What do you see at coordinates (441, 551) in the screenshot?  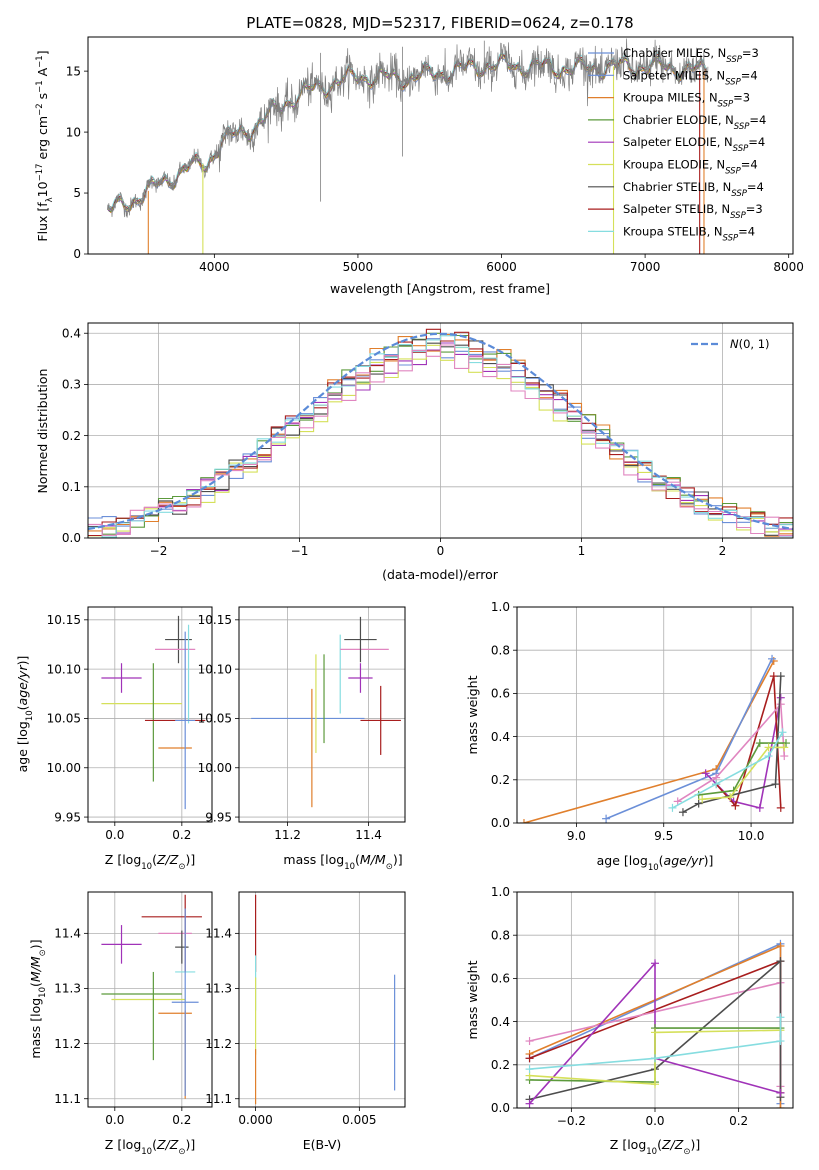 I see `x-tick-label: 0` at bounding box center [441, 551].